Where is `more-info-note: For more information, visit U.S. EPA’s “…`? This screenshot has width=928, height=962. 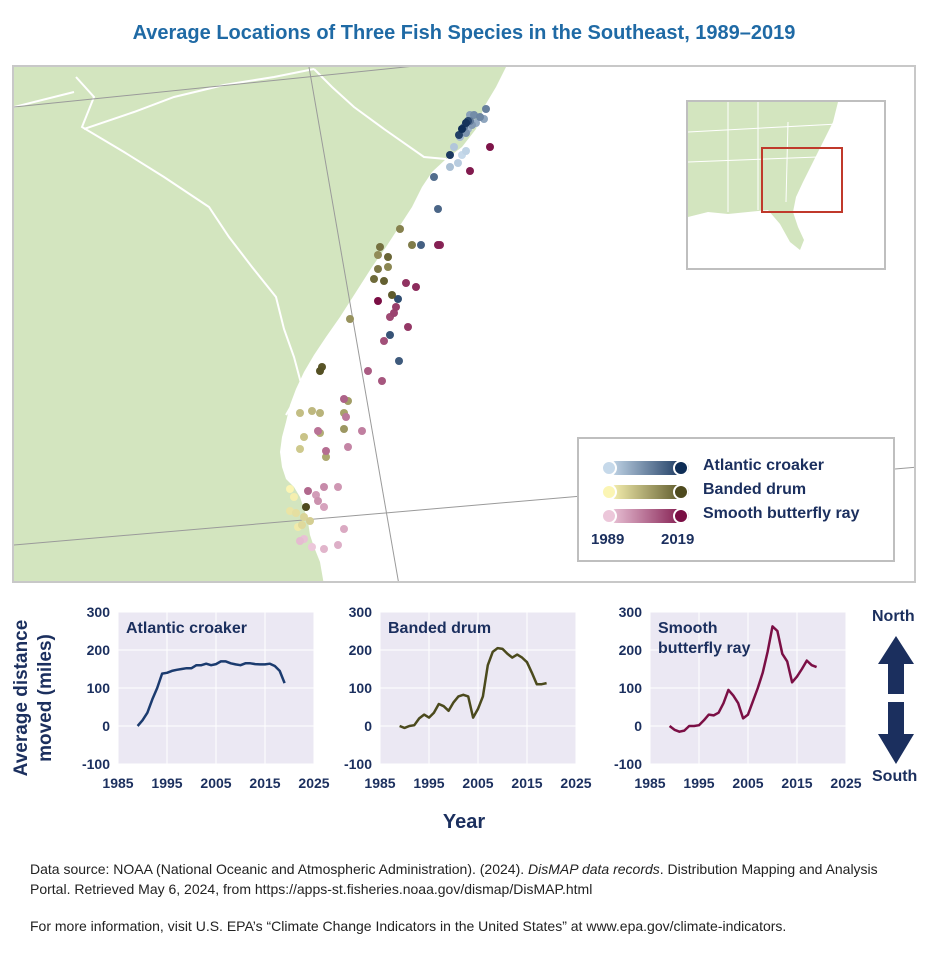
more-info-note: For more information, visit U.S. EPA’s “… is located at coordinates (408, 926).